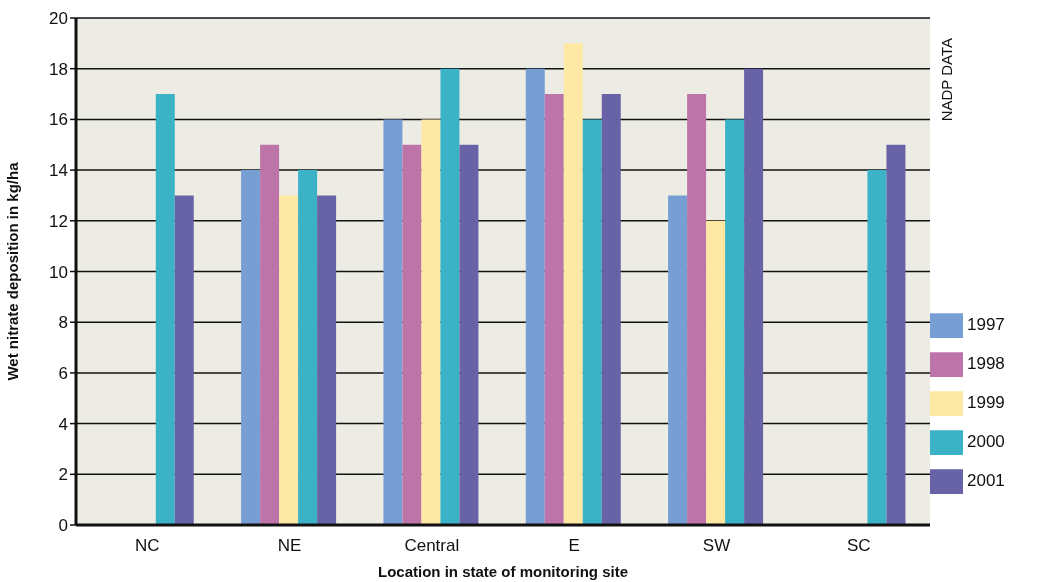  What do you see at coordinates (716, 546) in the screenshot?
I see `x-tick-label: SW` at bounding box center [716, 546].